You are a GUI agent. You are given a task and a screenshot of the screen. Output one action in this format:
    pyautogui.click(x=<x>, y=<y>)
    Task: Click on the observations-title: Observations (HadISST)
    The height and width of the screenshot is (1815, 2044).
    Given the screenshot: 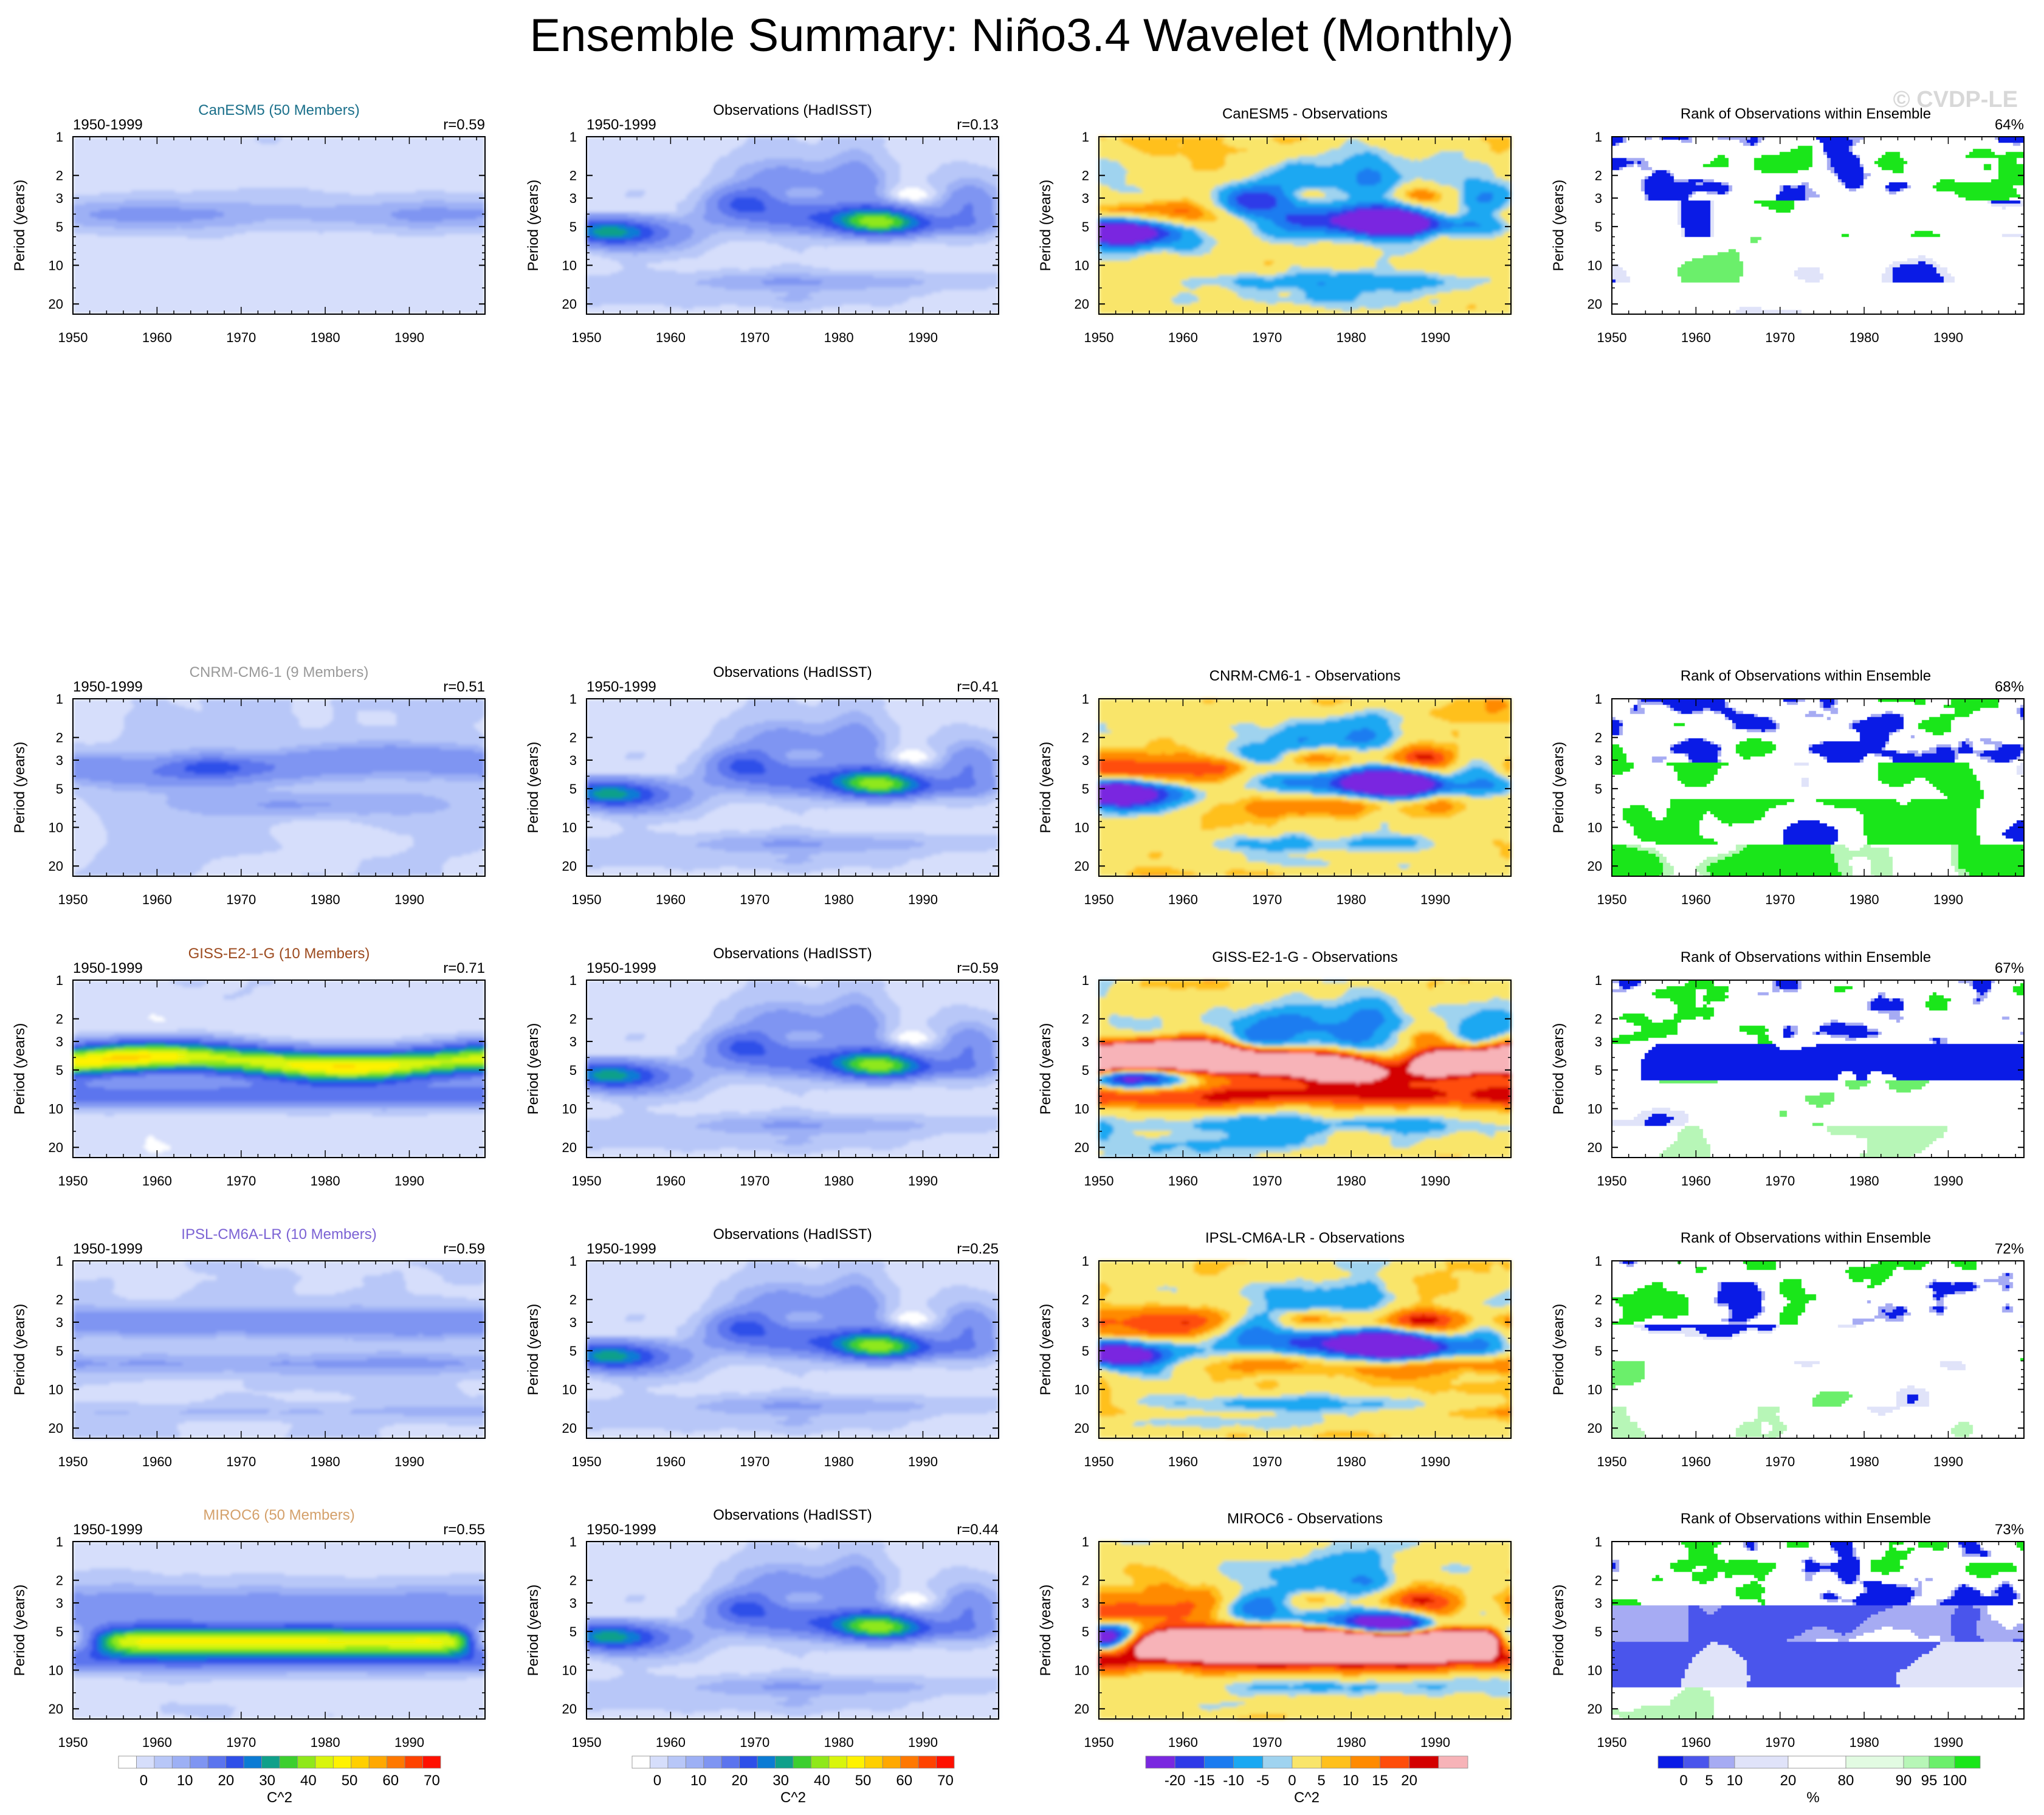 What is the action you would take?
    pyautogui.click(x=792, y=953)
    